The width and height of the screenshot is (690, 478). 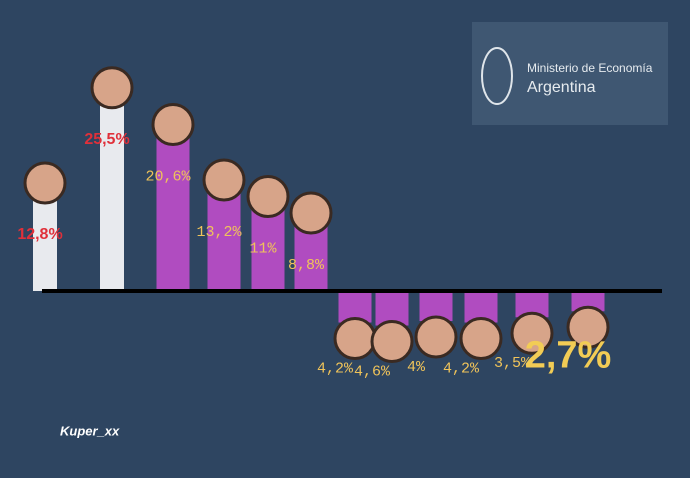 What do you see at coordinates (372, 371) in the screenshot?
I see `value-label: 4,6%` at bounding box center [372, 371].